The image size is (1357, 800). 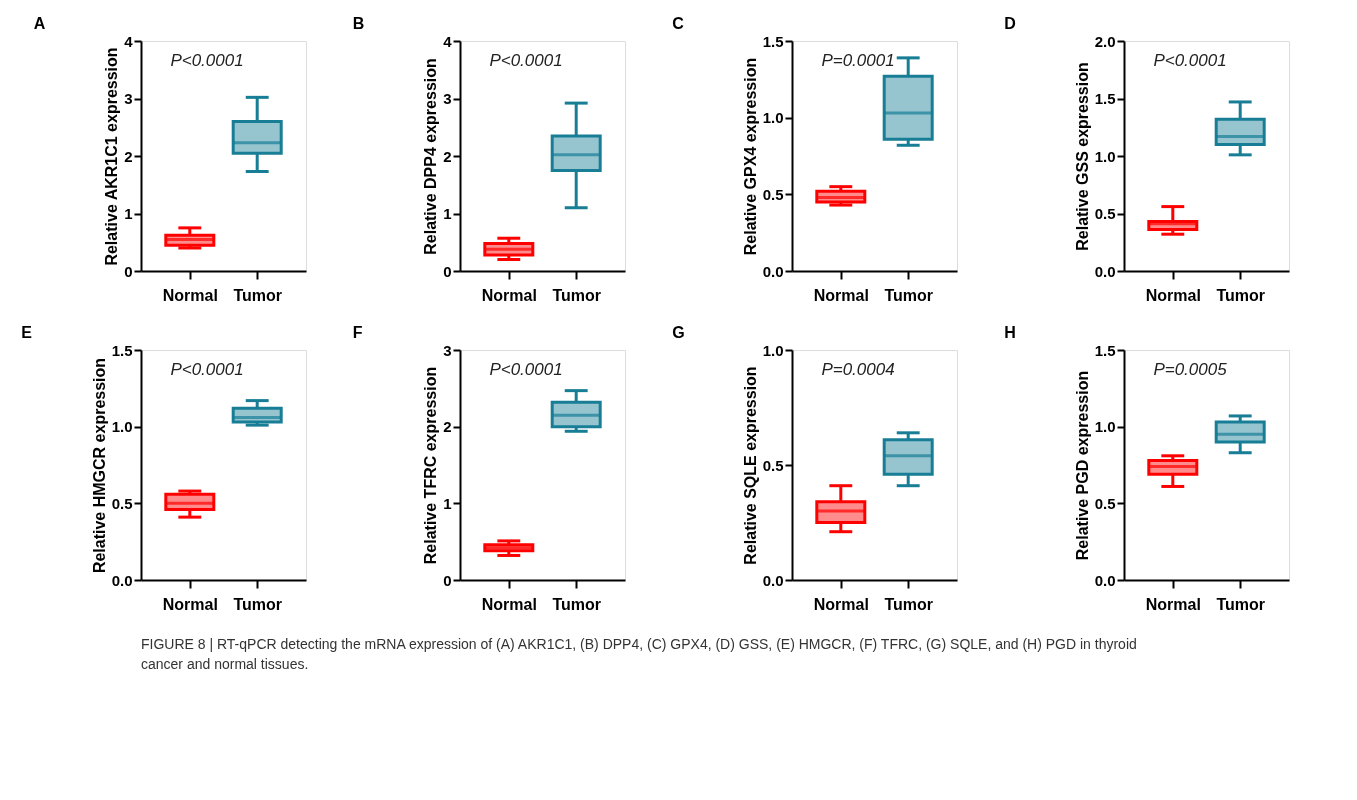 I want to click on y-axis-title: Relative HMGCR expression, so click(x=99, y=465).